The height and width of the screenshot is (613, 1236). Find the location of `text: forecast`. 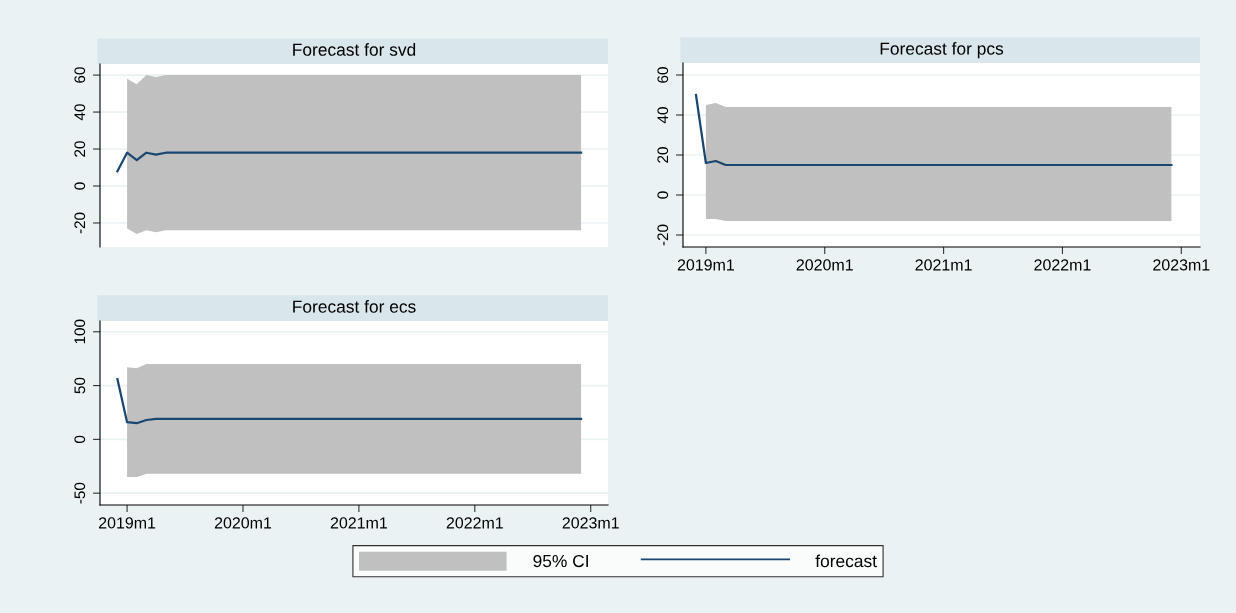

text: forecast is located at coordinates (846, 561).